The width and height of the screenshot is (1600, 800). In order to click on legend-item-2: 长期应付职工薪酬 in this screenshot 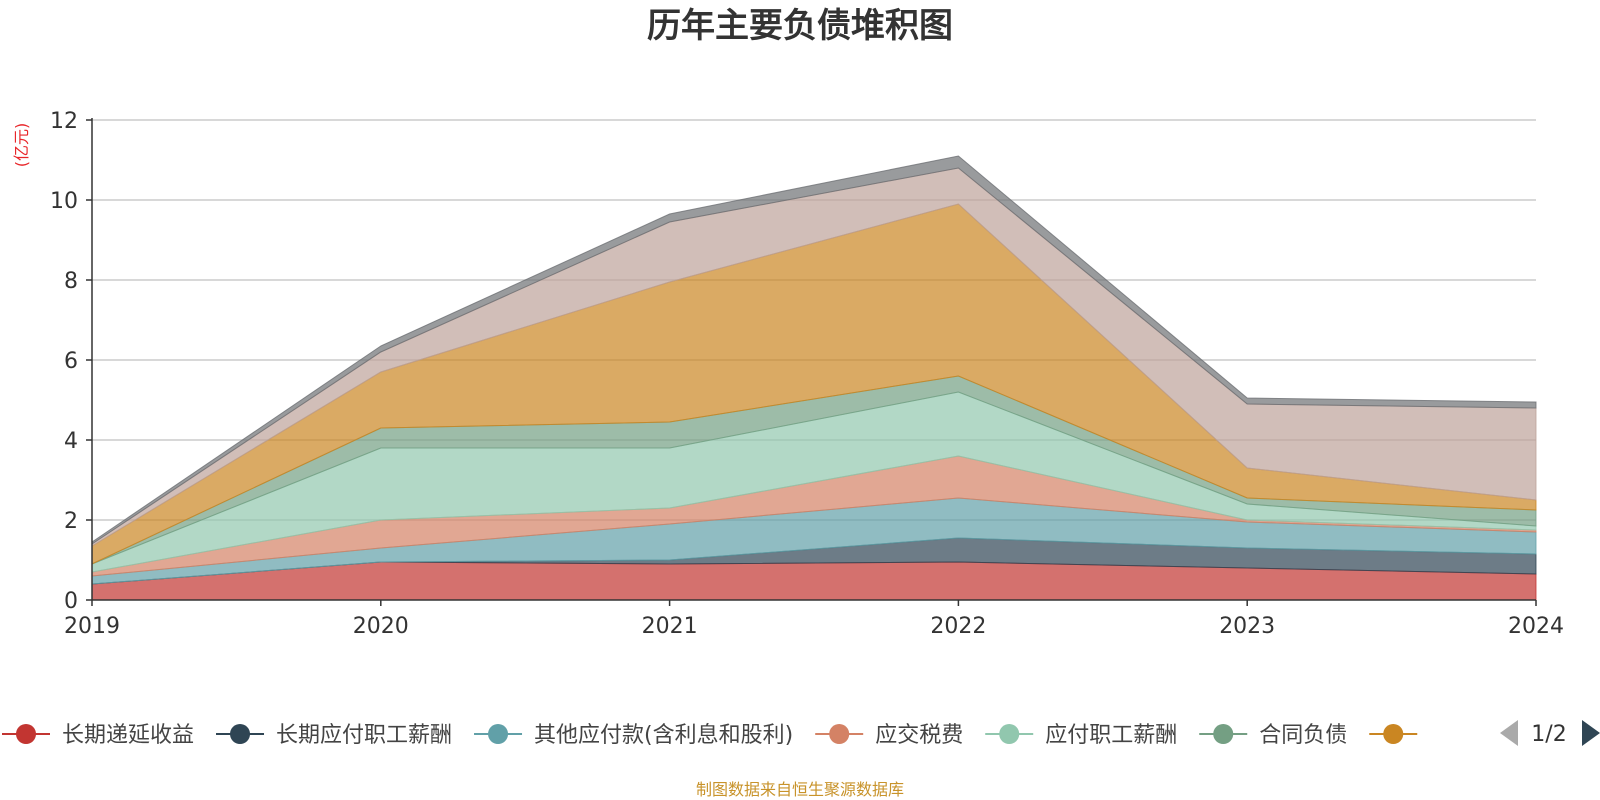, I will do `click(334, 735)`.